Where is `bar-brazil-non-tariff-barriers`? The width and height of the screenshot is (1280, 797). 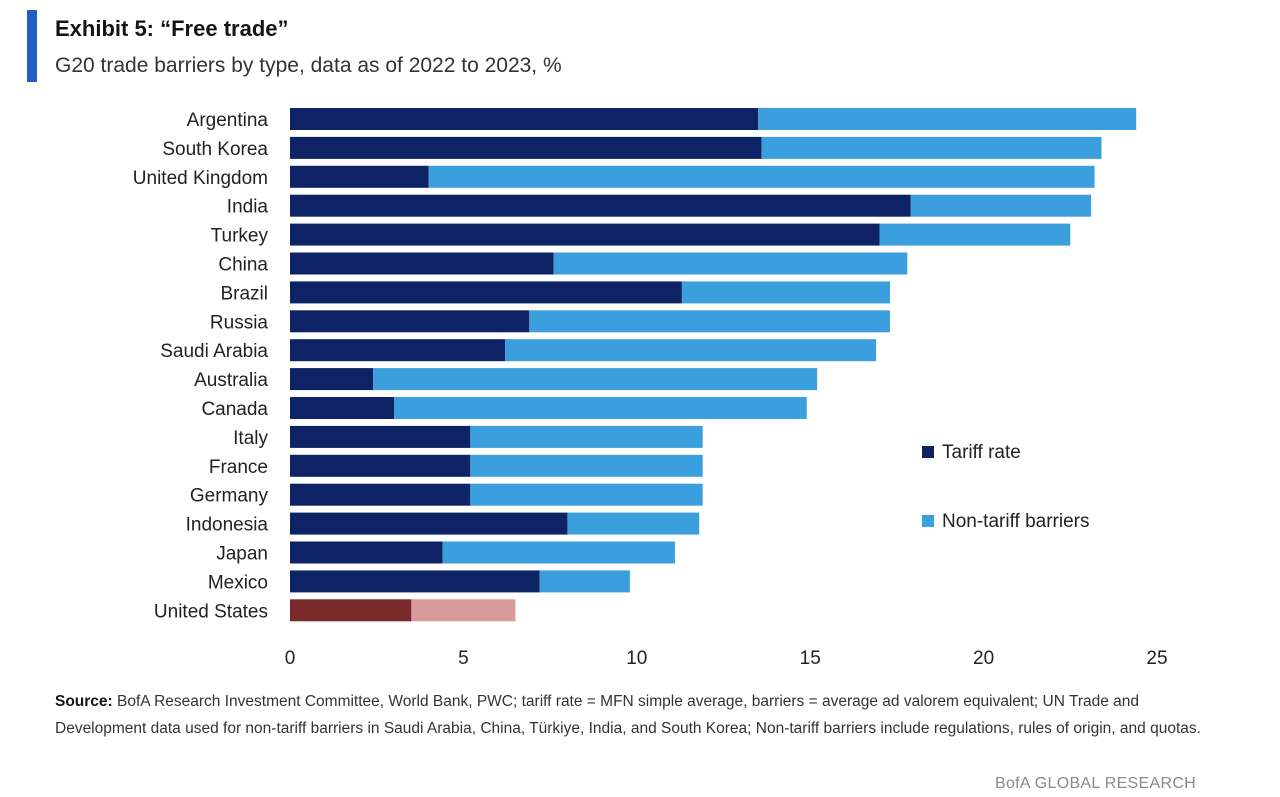 bar-brazil-non-tariff-barriers is located at coordinates (785, 292).